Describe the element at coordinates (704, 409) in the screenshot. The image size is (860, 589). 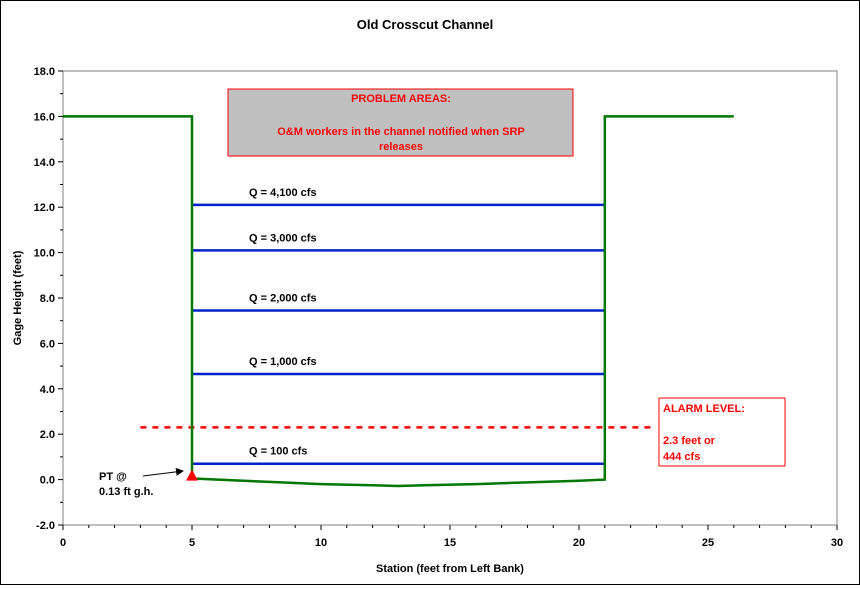
I see `alarm-level-title: ALARM LEVEL:` at that location.